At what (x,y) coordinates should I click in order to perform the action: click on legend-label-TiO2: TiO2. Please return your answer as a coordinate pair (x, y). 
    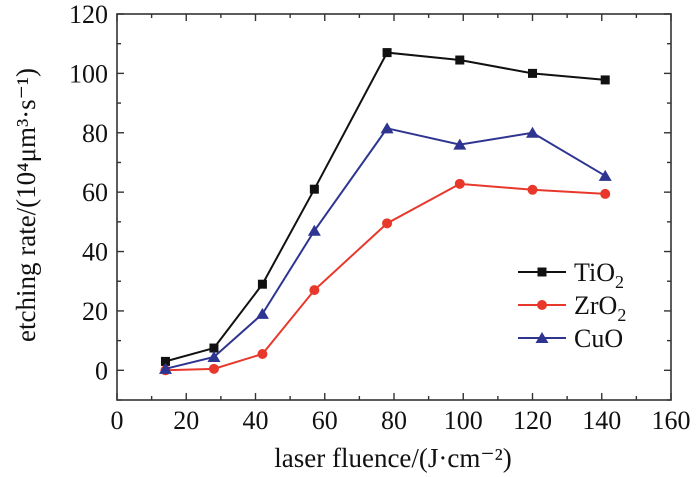
    Looking at the image, I should click on (599, 275).